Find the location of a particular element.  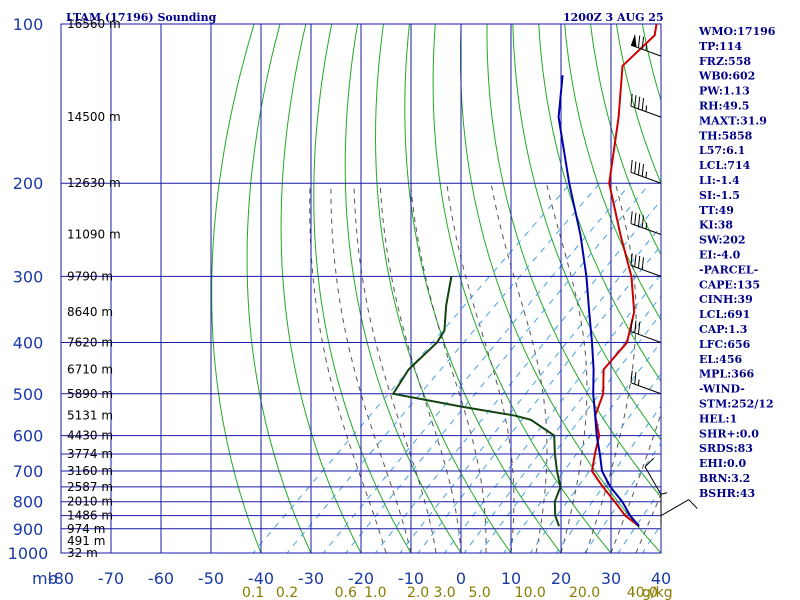

temperature-tick-label: -20 is located at coordinates (361, 578).